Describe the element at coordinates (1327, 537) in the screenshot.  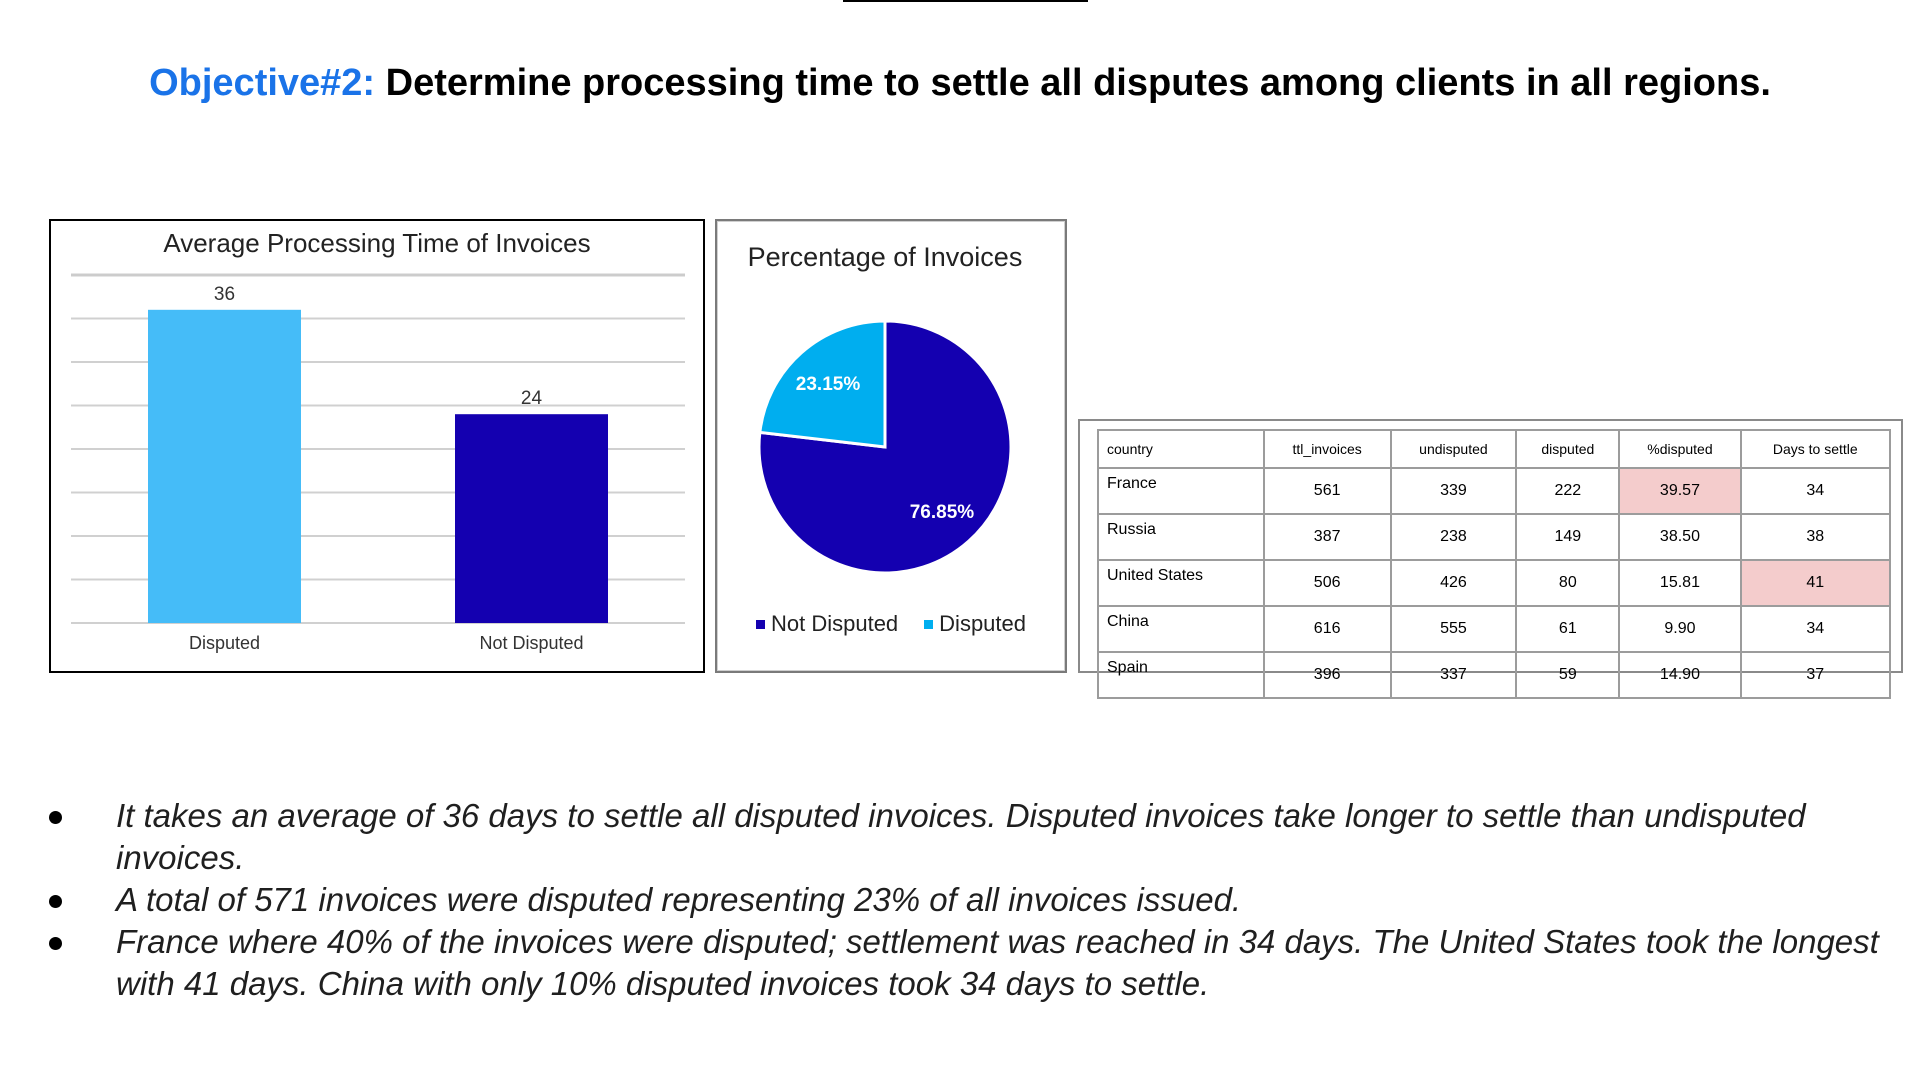
I see `table-cell: 387` at that location.